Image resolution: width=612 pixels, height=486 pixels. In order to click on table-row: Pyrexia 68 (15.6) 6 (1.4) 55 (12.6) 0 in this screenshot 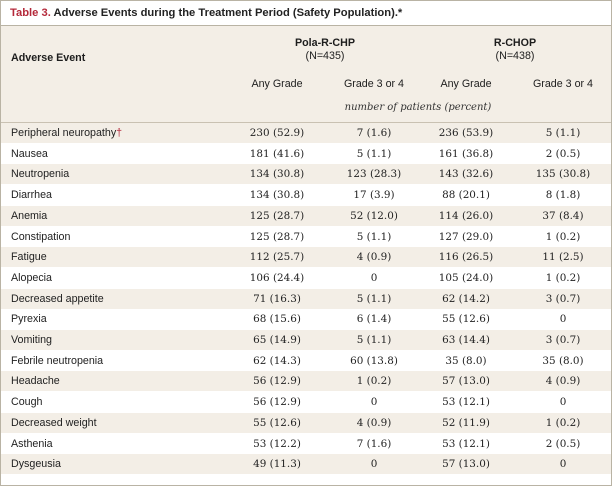, I will do `click(306, 319)`.